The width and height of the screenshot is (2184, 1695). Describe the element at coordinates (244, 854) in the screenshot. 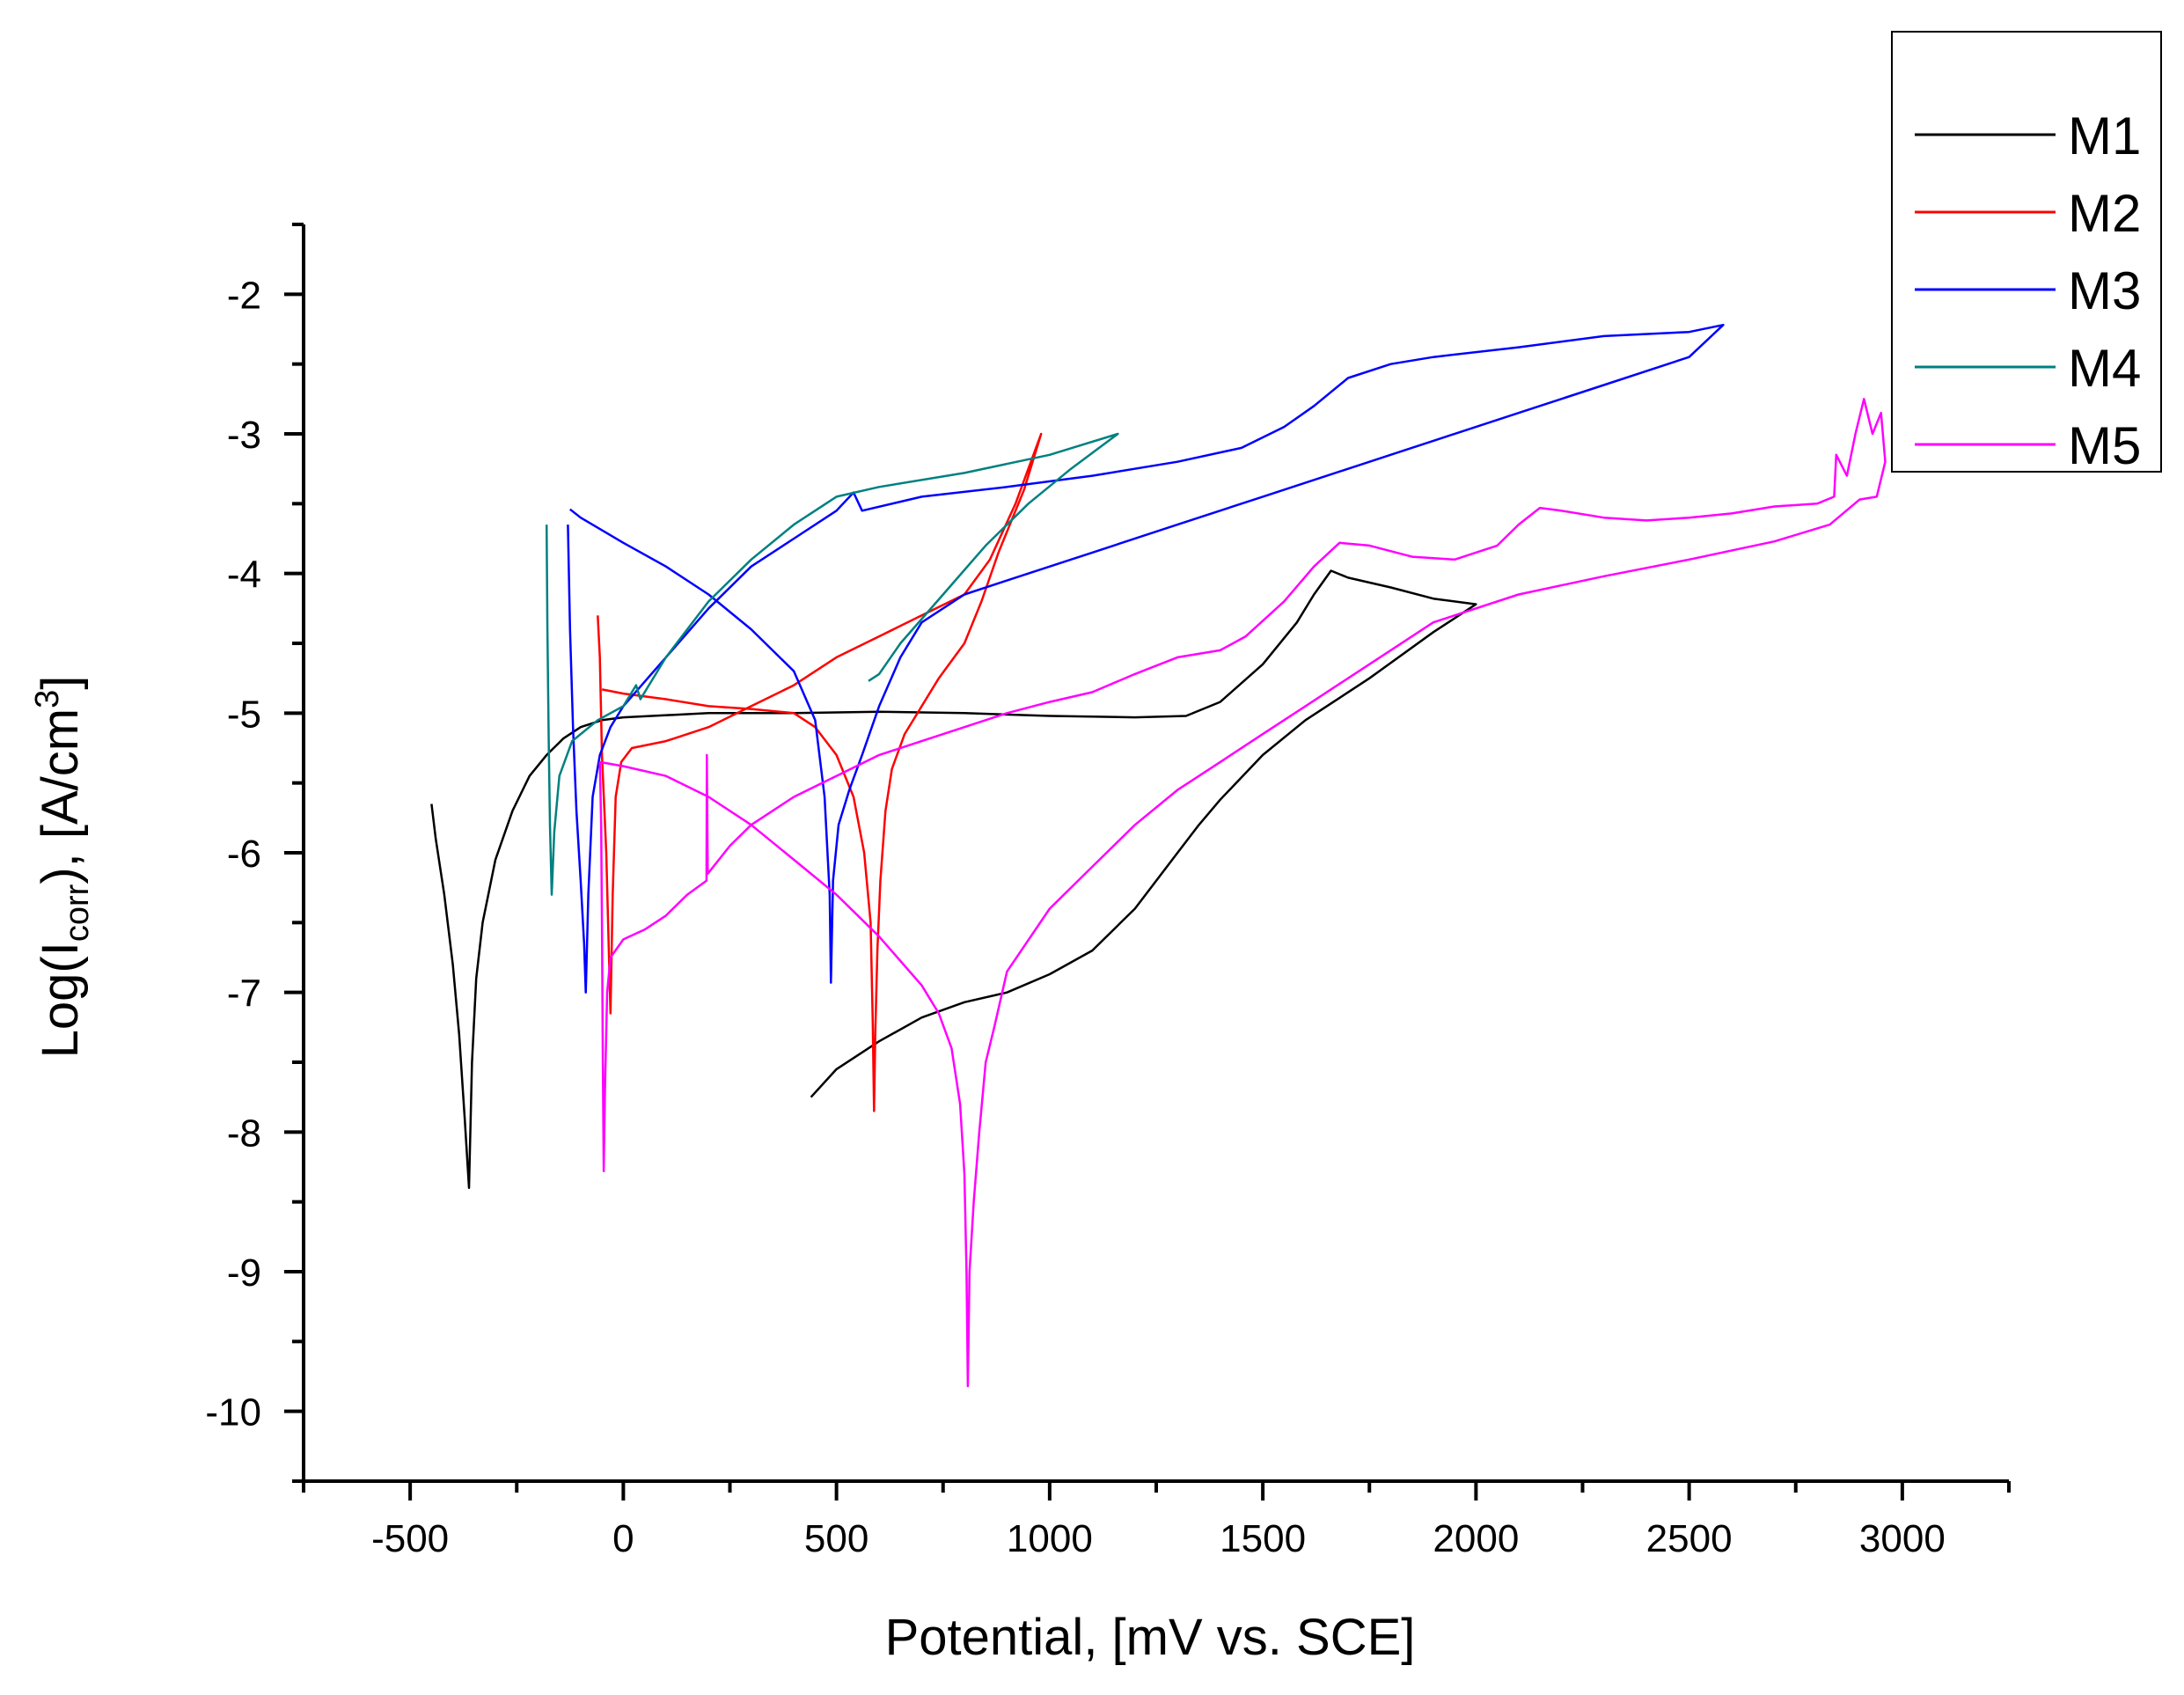

I see `y-tick-label: -6` at that location.